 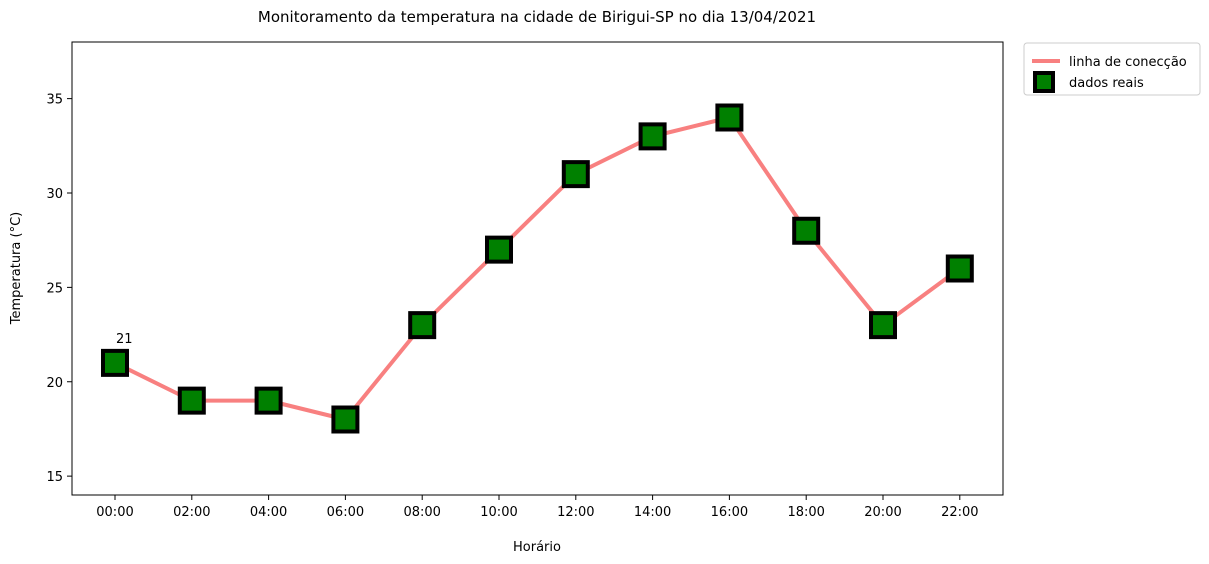 I want to click on y-tick-label: 30, so click(x=54, y=194).